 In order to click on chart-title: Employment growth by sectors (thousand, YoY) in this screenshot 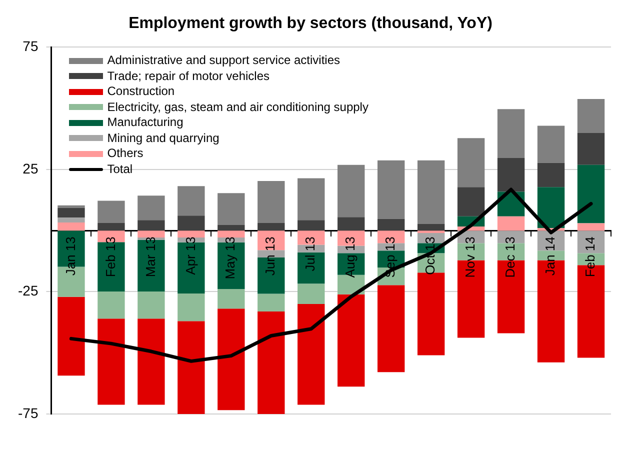, I will do `click(310, 23)`.